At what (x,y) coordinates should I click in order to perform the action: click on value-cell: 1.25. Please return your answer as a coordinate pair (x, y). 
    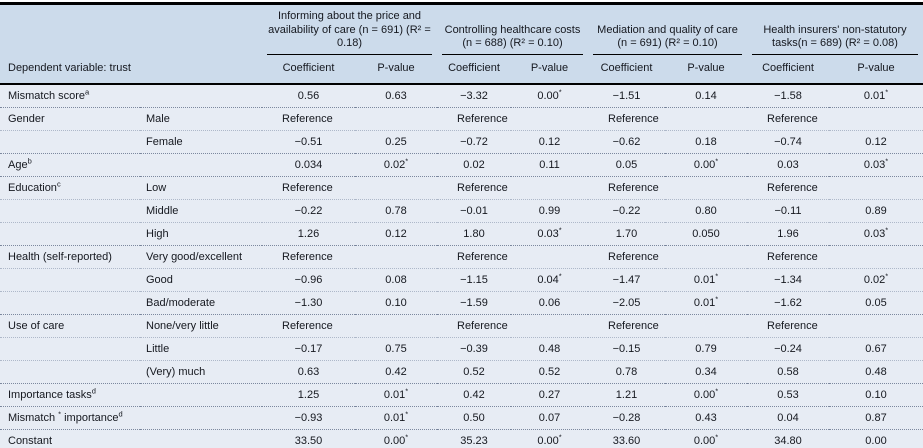
    Looking at the image, I should click on (308, 394).